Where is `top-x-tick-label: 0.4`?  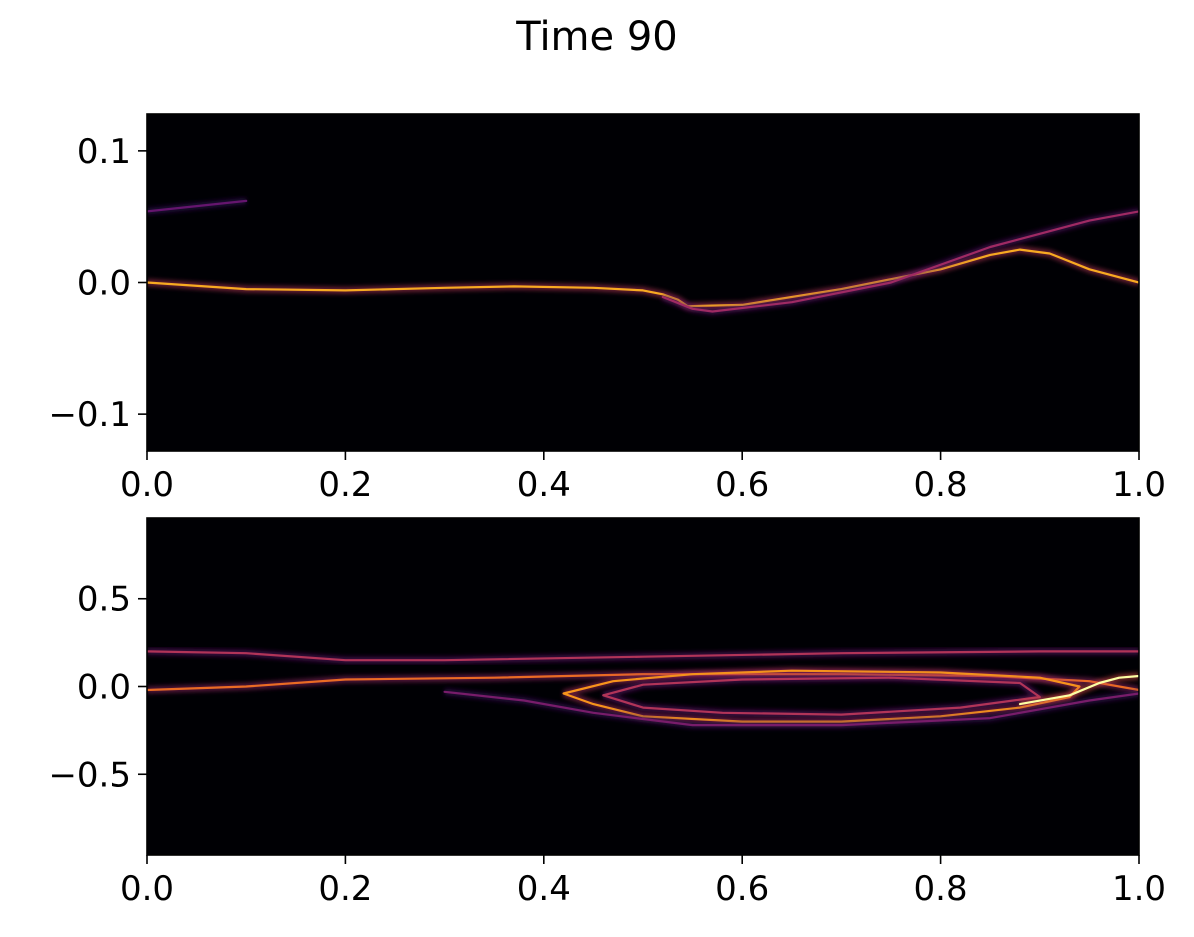 top-x-tick-label: 0.4 is located at coordinates (544, 485).